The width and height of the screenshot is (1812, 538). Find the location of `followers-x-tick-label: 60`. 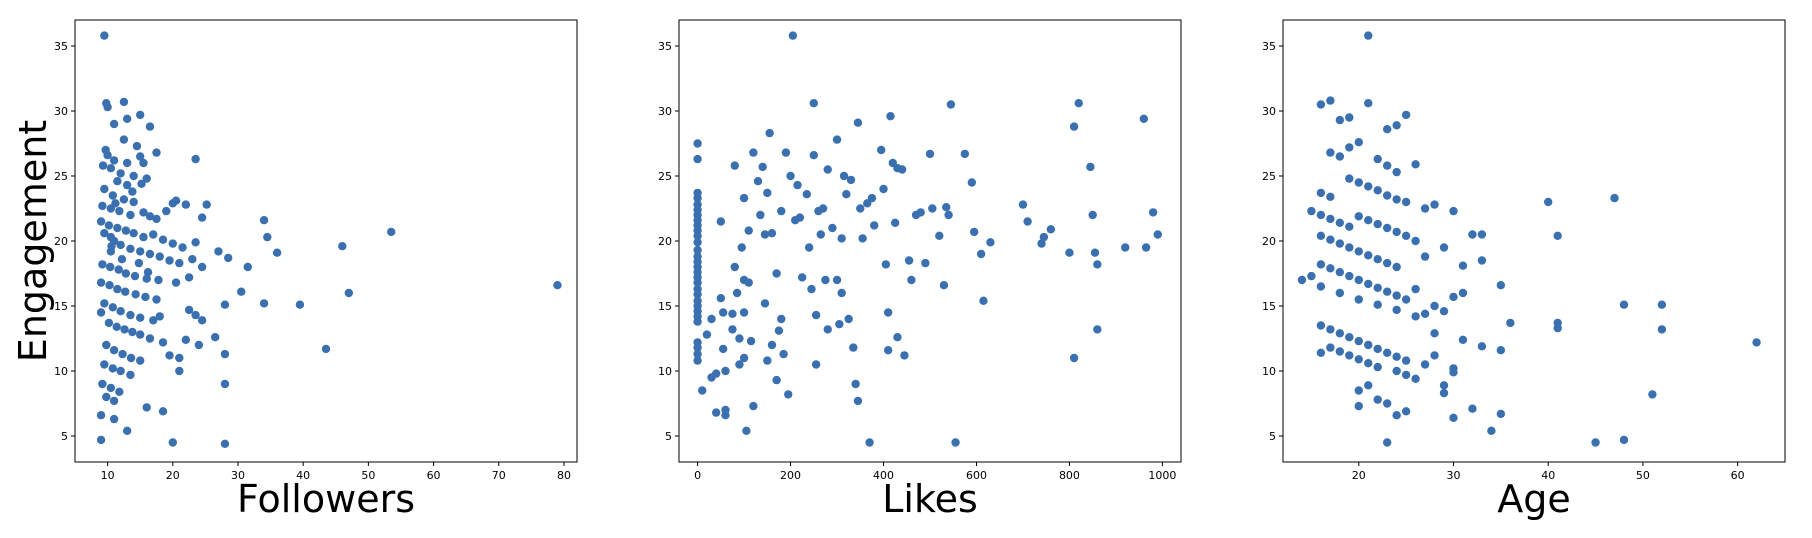

followers-x-tick-label: 60 is located at coordinates (434, 475).